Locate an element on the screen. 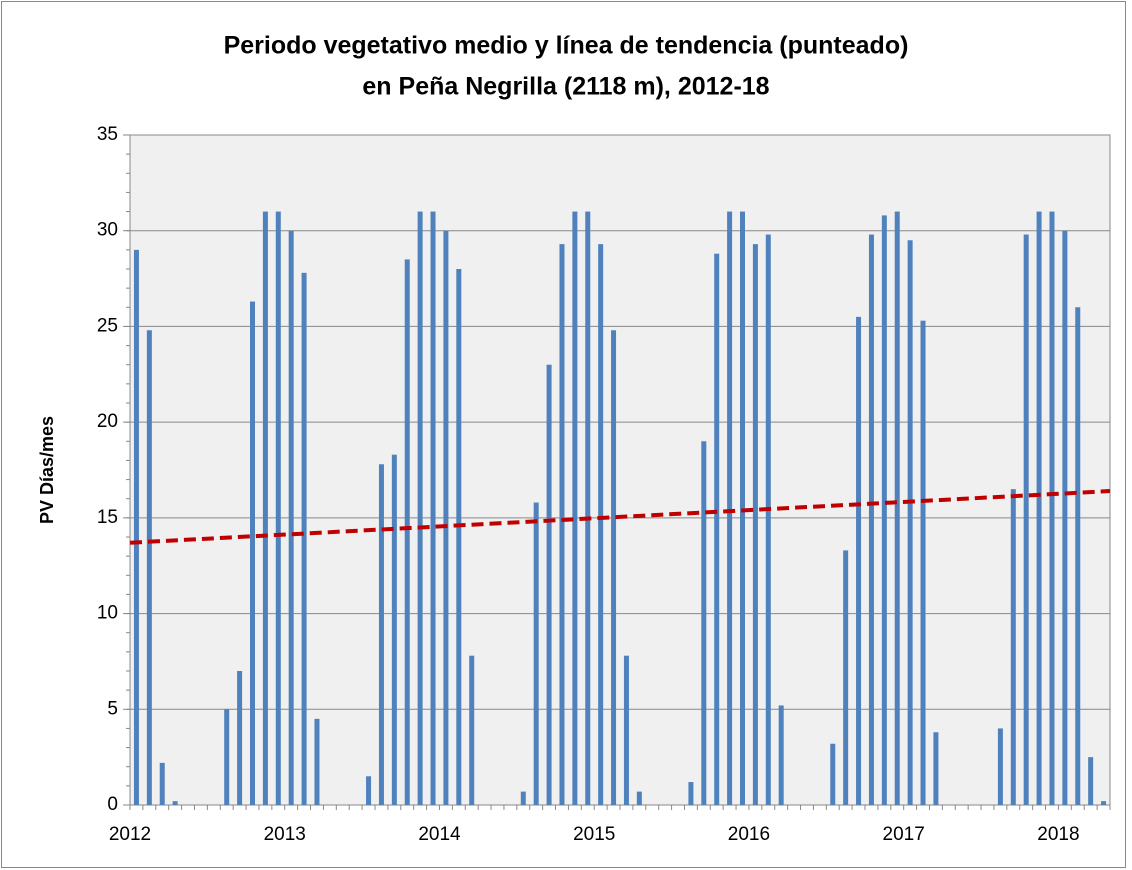 Image resolution: width=1132 pixels, height=870 pixels. y-tick-label: 35 is located at coordinates (107, 134).